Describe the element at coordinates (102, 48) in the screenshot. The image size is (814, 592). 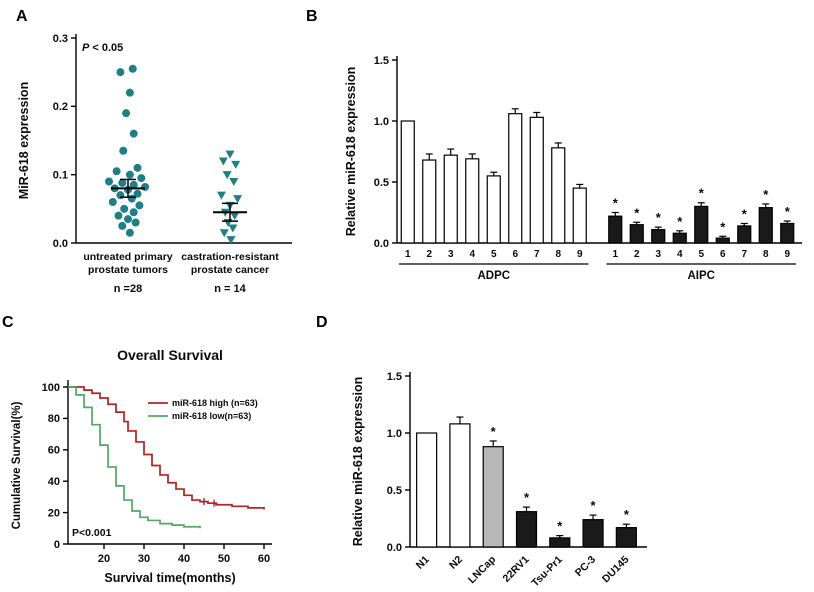
I see `svg-text: P < 0.05` at that location.